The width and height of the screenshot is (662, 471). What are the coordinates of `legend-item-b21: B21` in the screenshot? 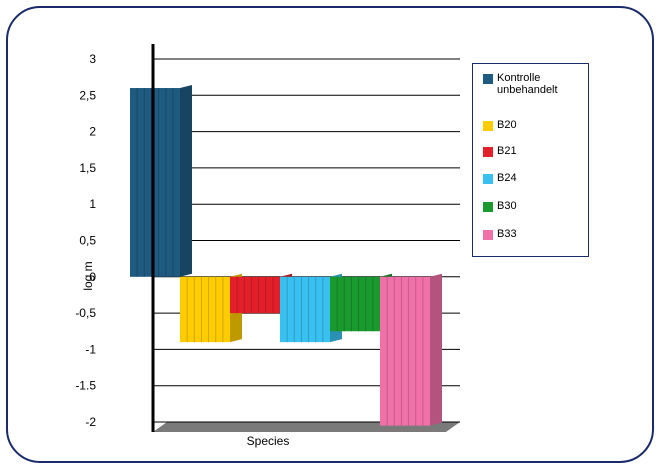 It's located at (500, 151).